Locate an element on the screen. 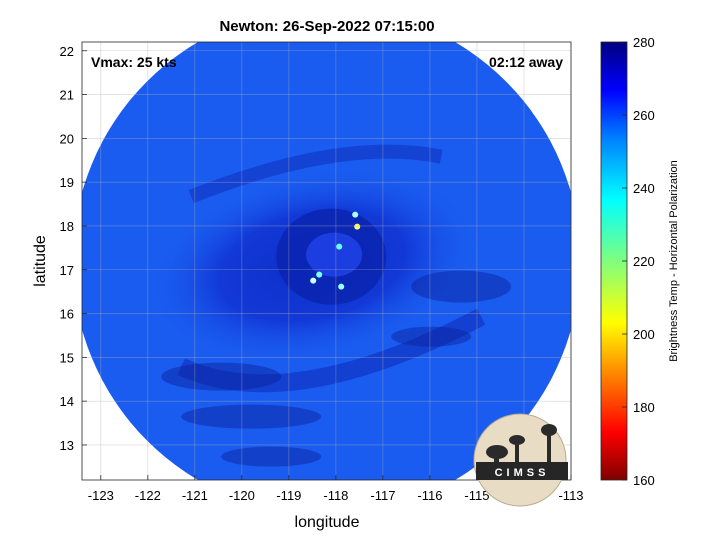  colorbar-tick-label: 280 is located at coordinates (644, 42).